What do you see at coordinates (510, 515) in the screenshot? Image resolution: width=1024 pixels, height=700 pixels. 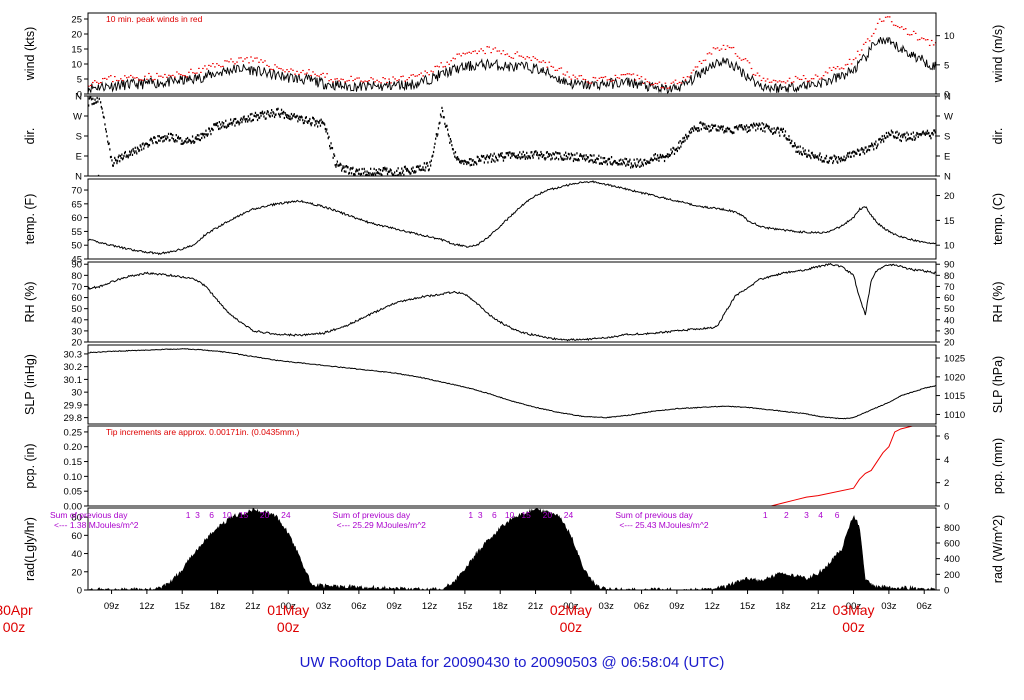 I see `rad-hour-tick-label: 10` at bounding box center [510, 515].